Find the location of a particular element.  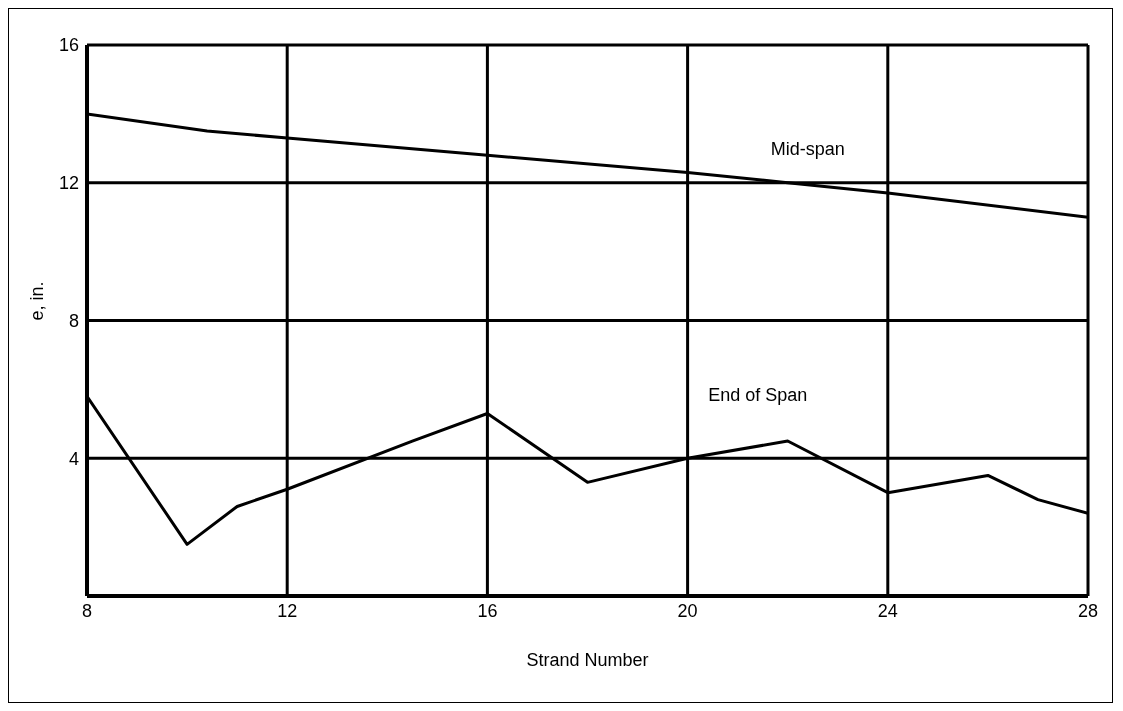

y-tick-label: 4 is located at coordinates (73, 458).